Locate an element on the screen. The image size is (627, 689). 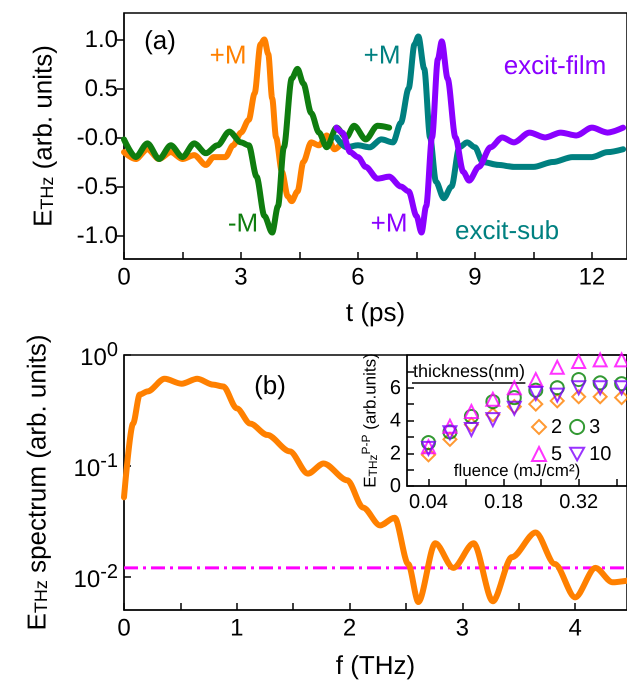
x-axis-title: t (ps) is located at coordinates (376, 312).